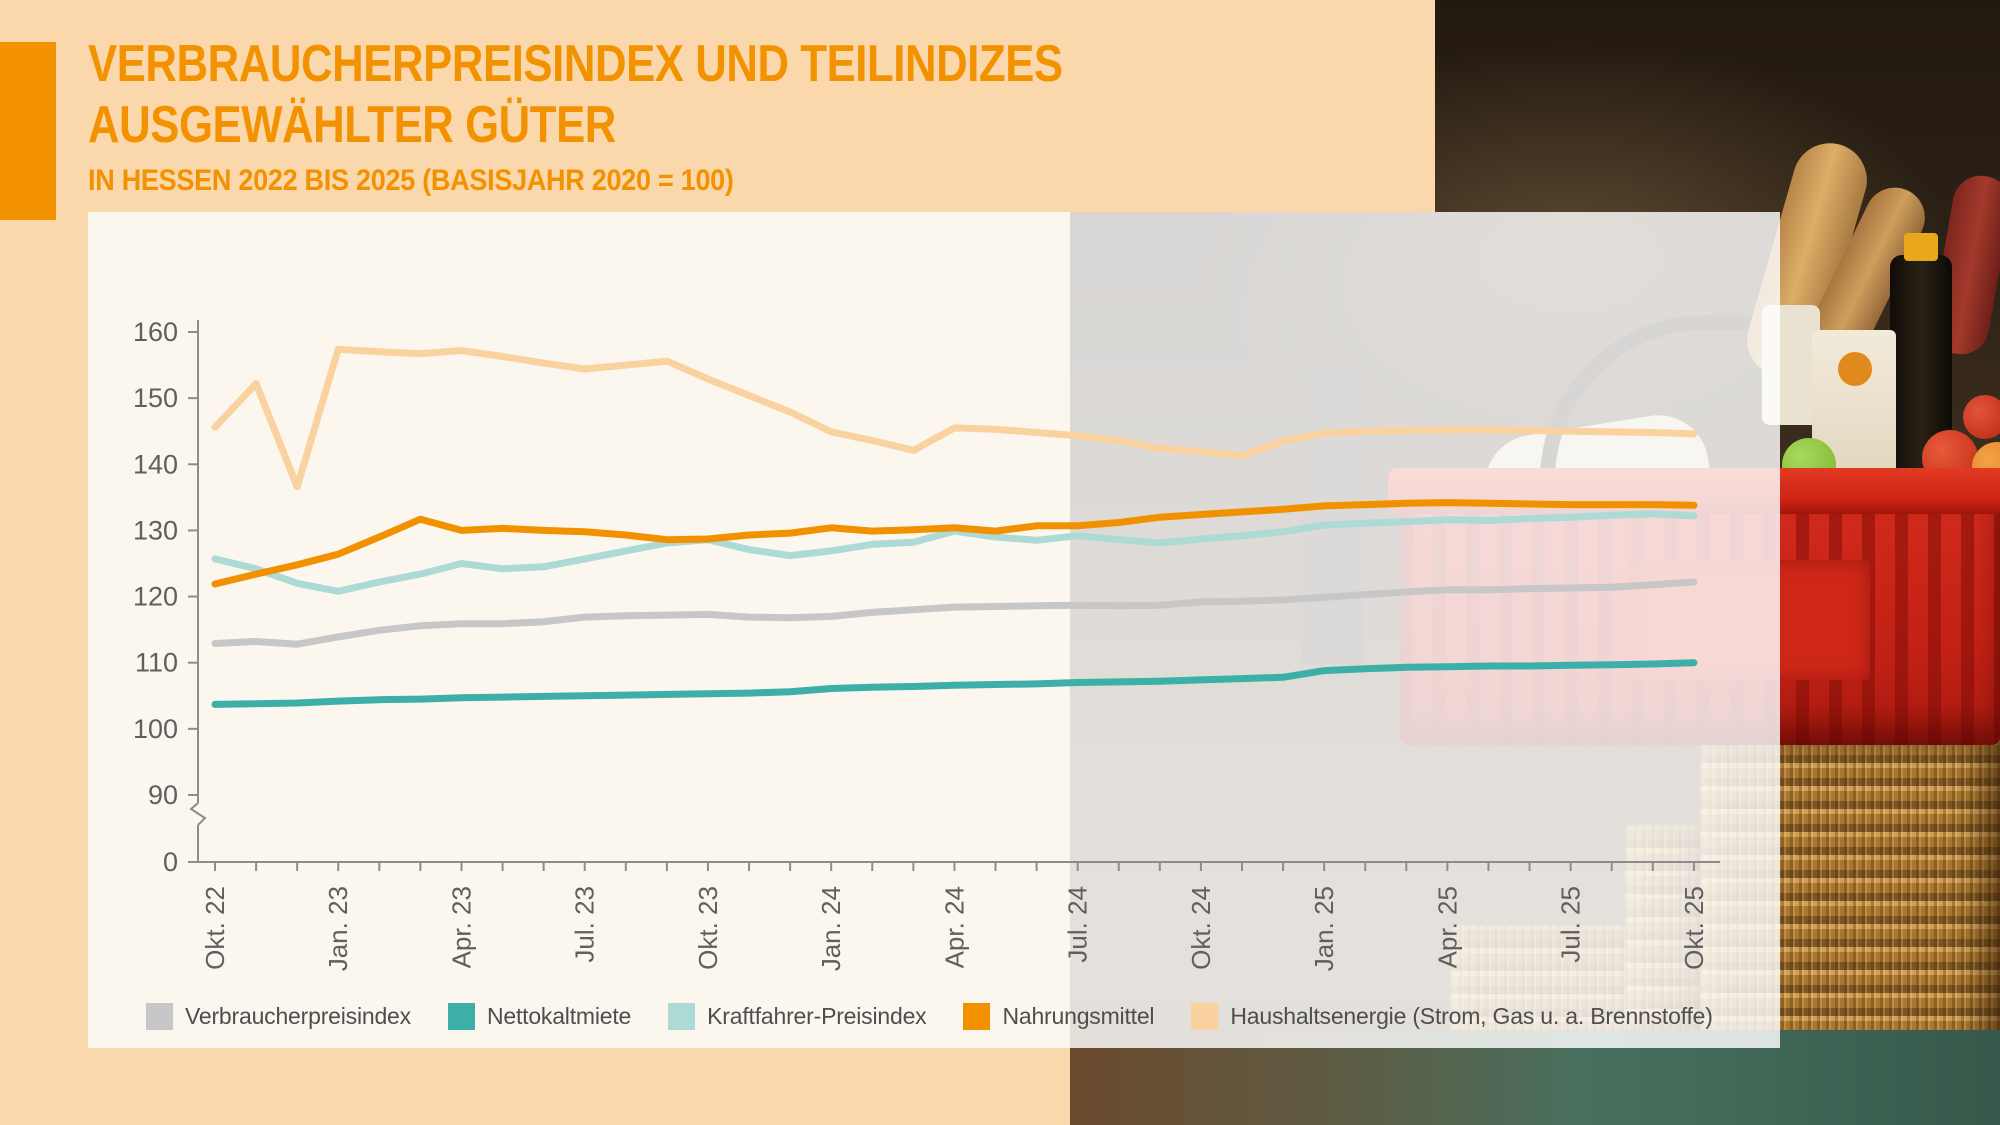 This screenshot has height=1125, width=2000. Describe the element at coordinates (817, 1016) in the screenshot. I see `legend-label: Kraftfahrer-Preisindex` at that location.